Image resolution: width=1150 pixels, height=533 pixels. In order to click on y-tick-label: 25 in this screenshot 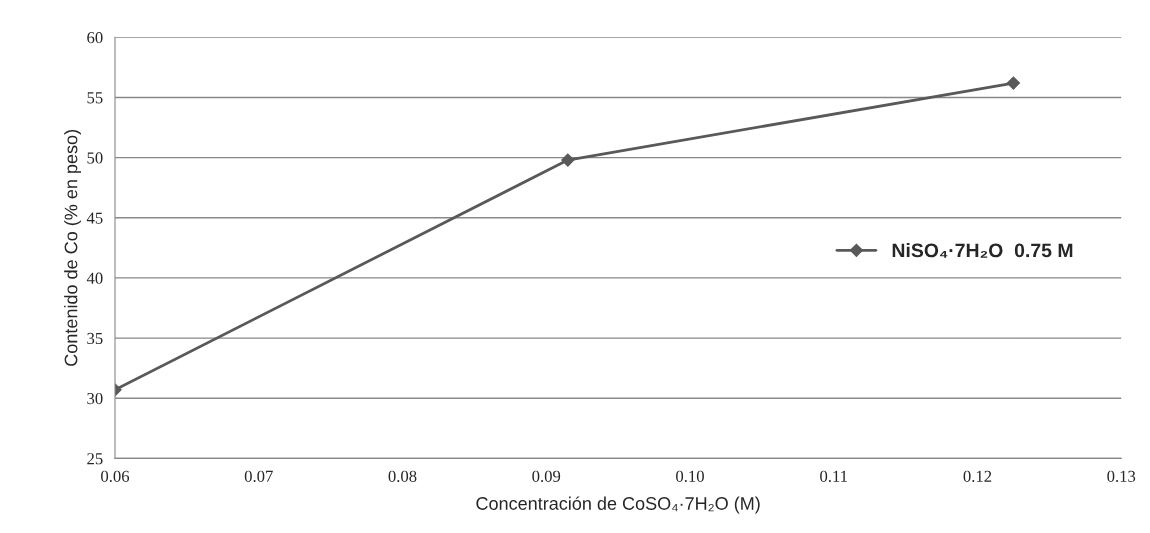, I will do `click(95, 459)`.